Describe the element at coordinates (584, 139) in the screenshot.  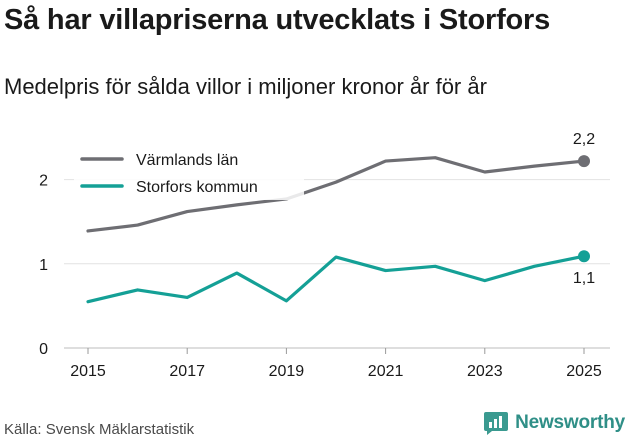
I see `series-end-label-0: 2,2` at that location.